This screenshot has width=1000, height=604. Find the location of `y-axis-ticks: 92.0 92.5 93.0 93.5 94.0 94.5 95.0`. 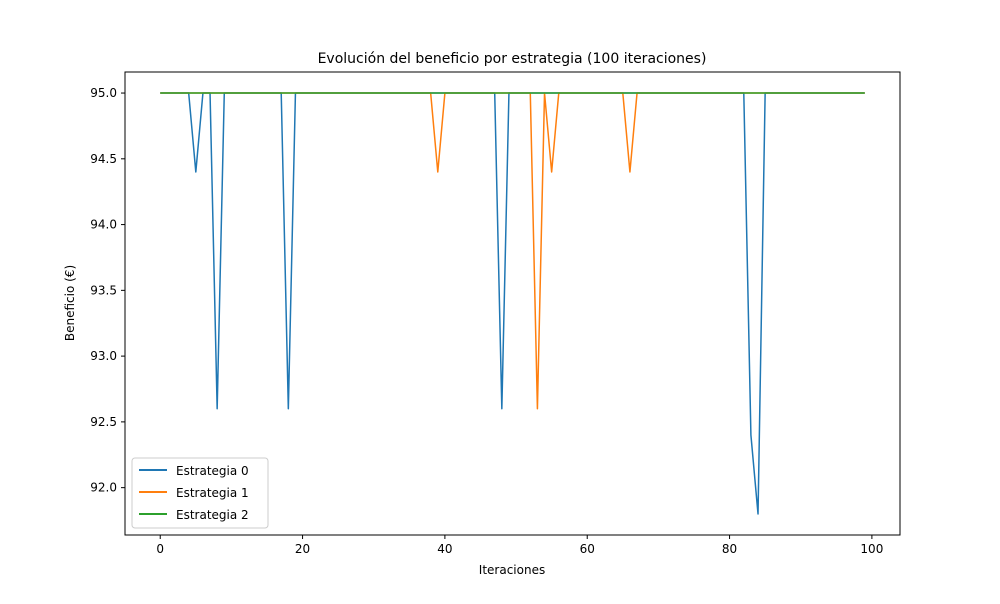

y-axis-ticks: 92.0 92.5 93.0 93.5 94.0 94.5 95.0 is located at coordinates (107, 290).